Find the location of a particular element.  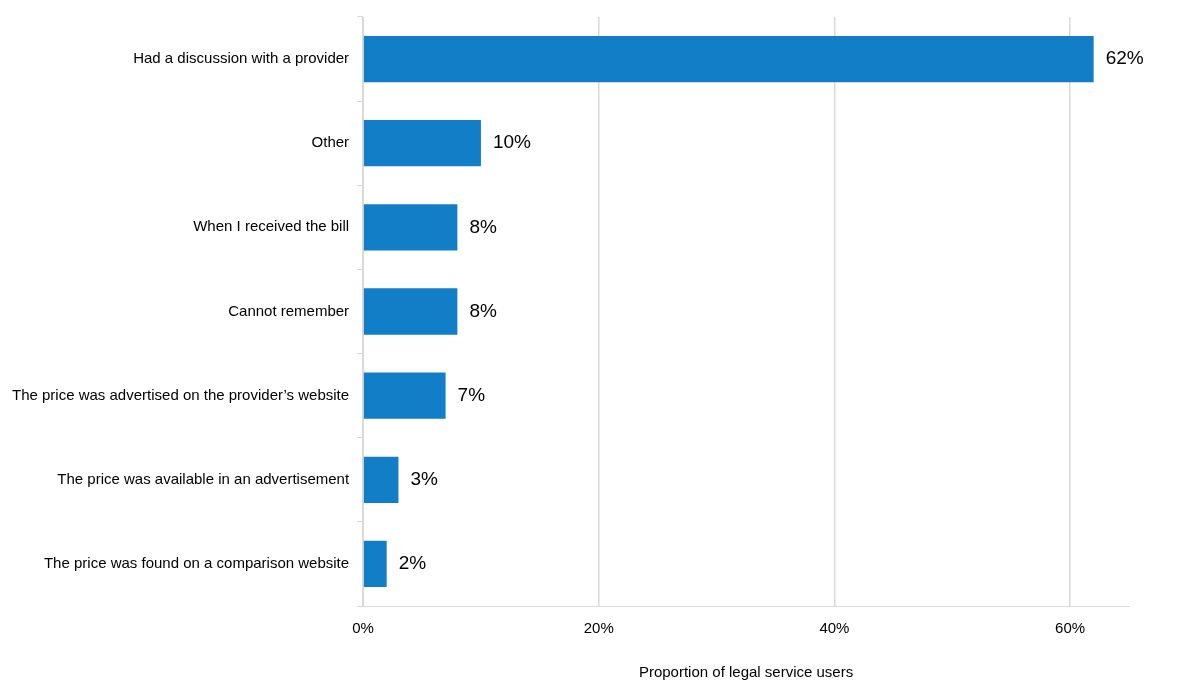

y-tick-label: The price was advertised on the provider’s website is located at coordinates (180, 394).